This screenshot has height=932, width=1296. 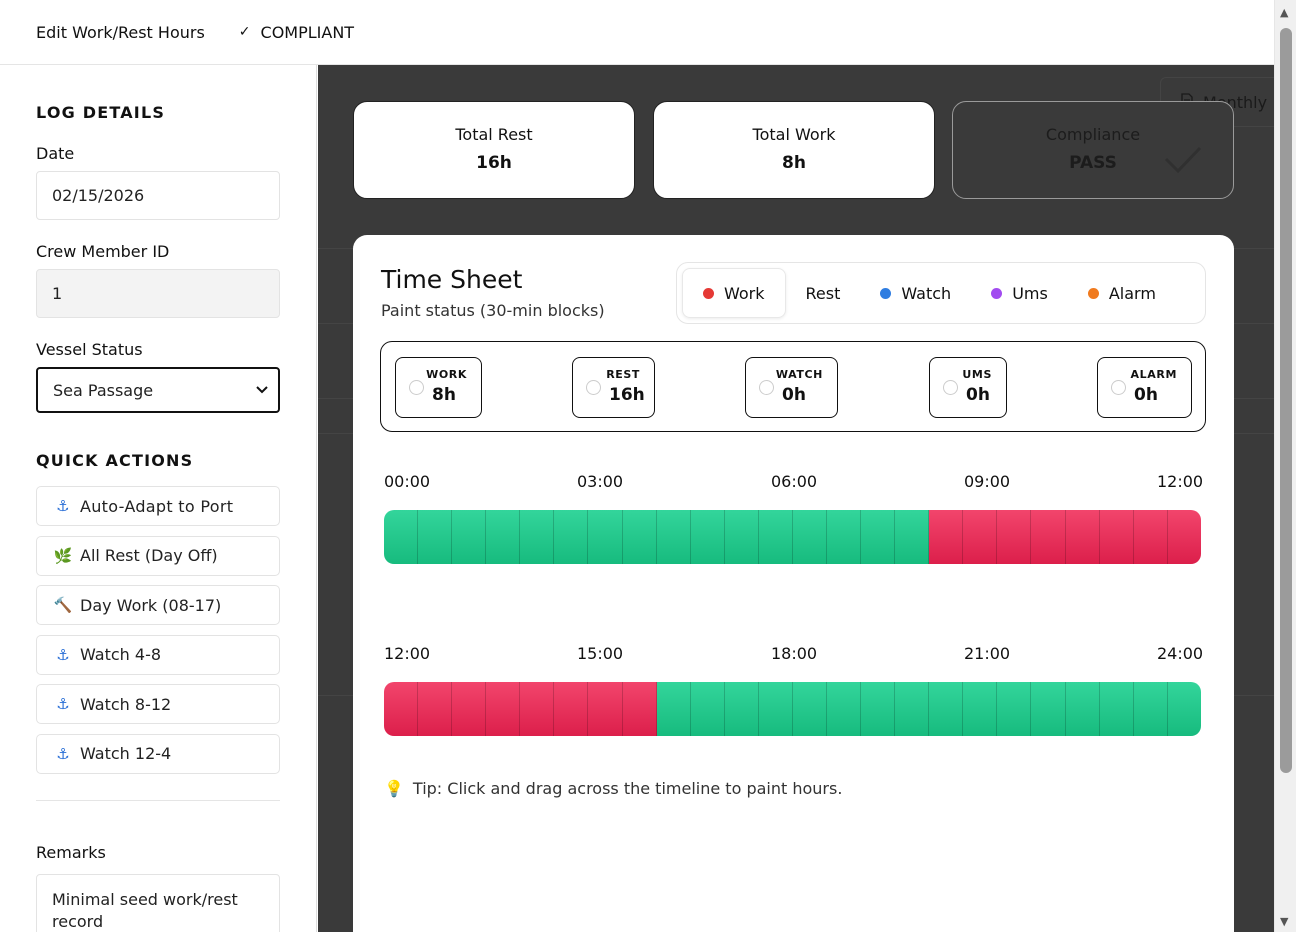 I want to click on tick-label: 24:00, so click(x=1180, y=653).